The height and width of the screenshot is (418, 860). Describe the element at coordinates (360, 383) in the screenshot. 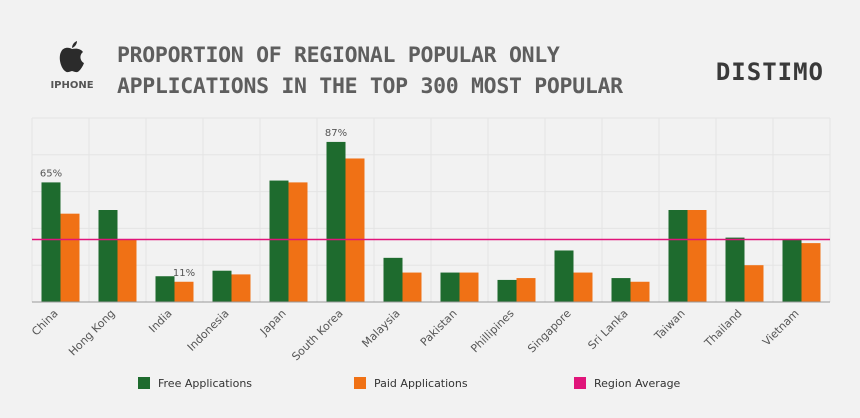

I see `legend-paid-applications-swatch` at that location.